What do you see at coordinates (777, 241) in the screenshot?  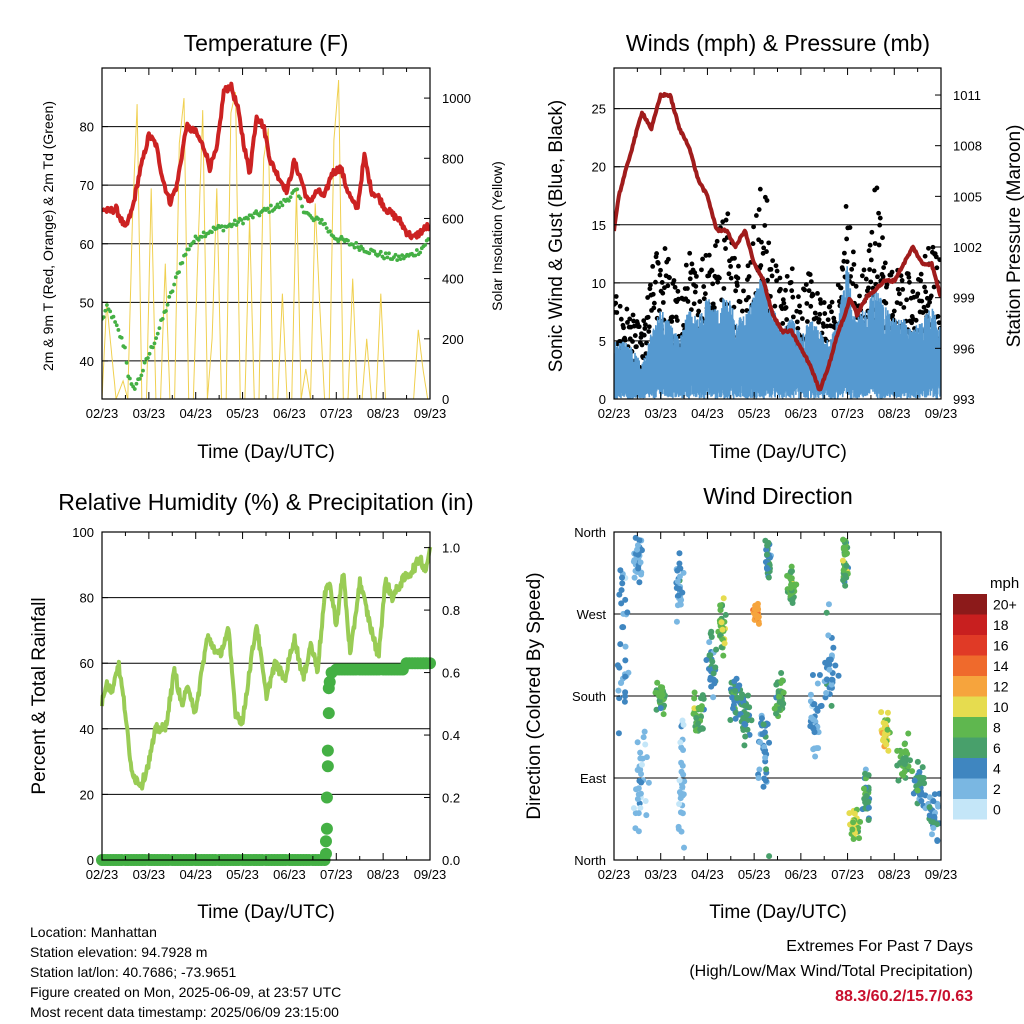 I see `pressure-line` at bounding box center [777, 241].